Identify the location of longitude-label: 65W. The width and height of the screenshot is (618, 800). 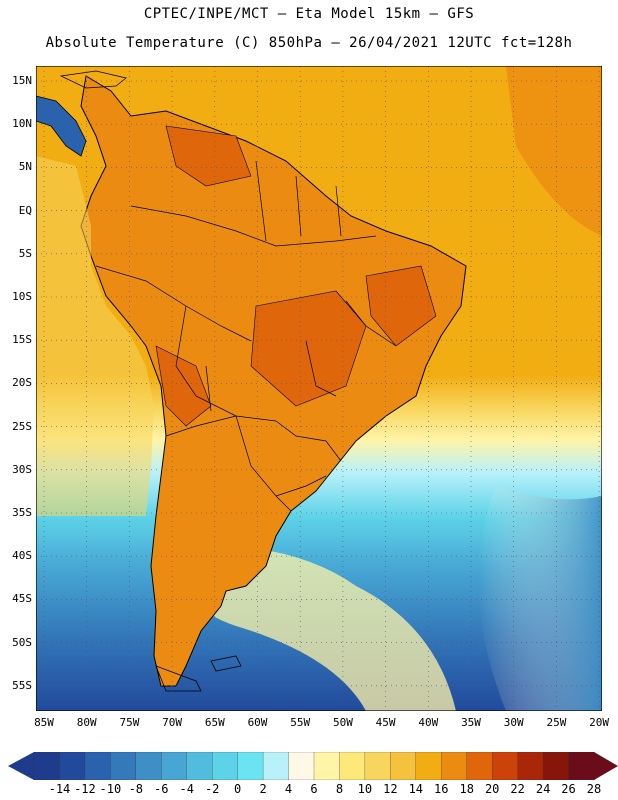
(214, 722).